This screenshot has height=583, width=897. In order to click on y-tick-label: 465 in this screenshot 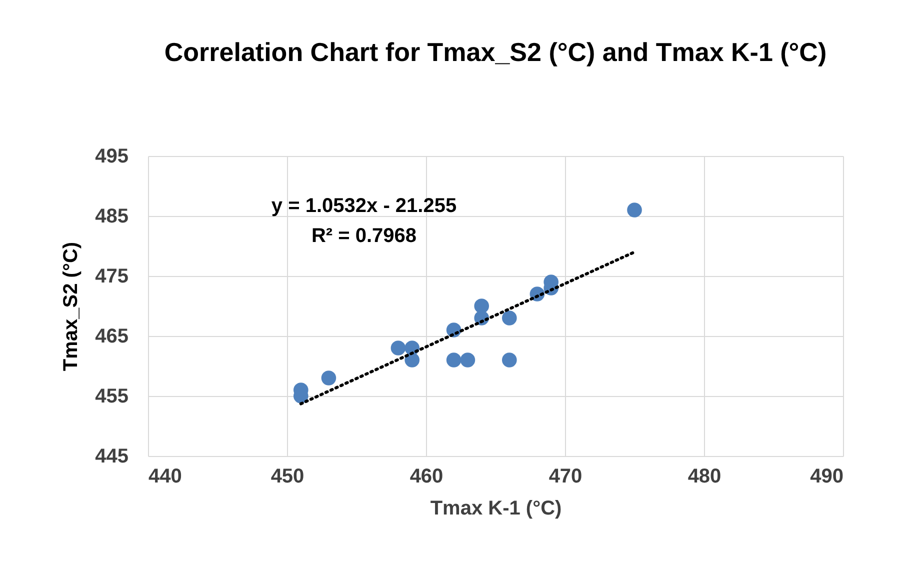, I will do `click(111, 337)`.